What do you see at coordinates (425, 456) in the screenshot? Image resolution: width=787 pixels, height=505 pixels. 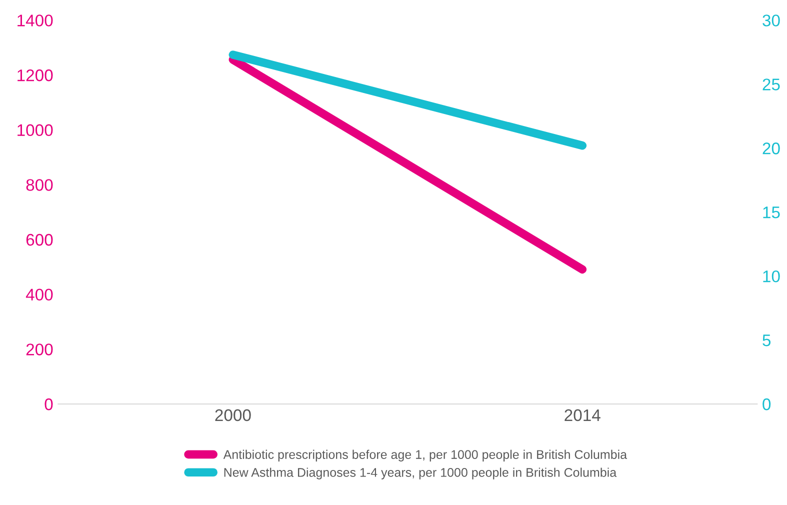 I see `legend-label: Antibiotic prescriptions before age 1, per 1000 people in British Columbia` at bounding box center [425, 456].